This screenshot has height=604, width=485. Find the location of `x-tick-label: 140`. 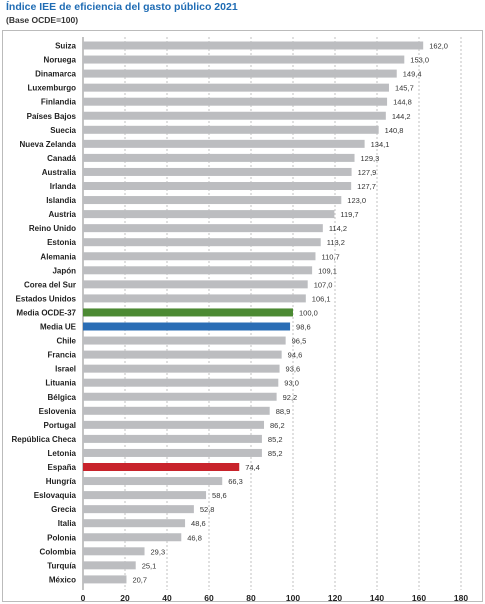

x-tick-label: 140 is located at coordinates (377, 598).